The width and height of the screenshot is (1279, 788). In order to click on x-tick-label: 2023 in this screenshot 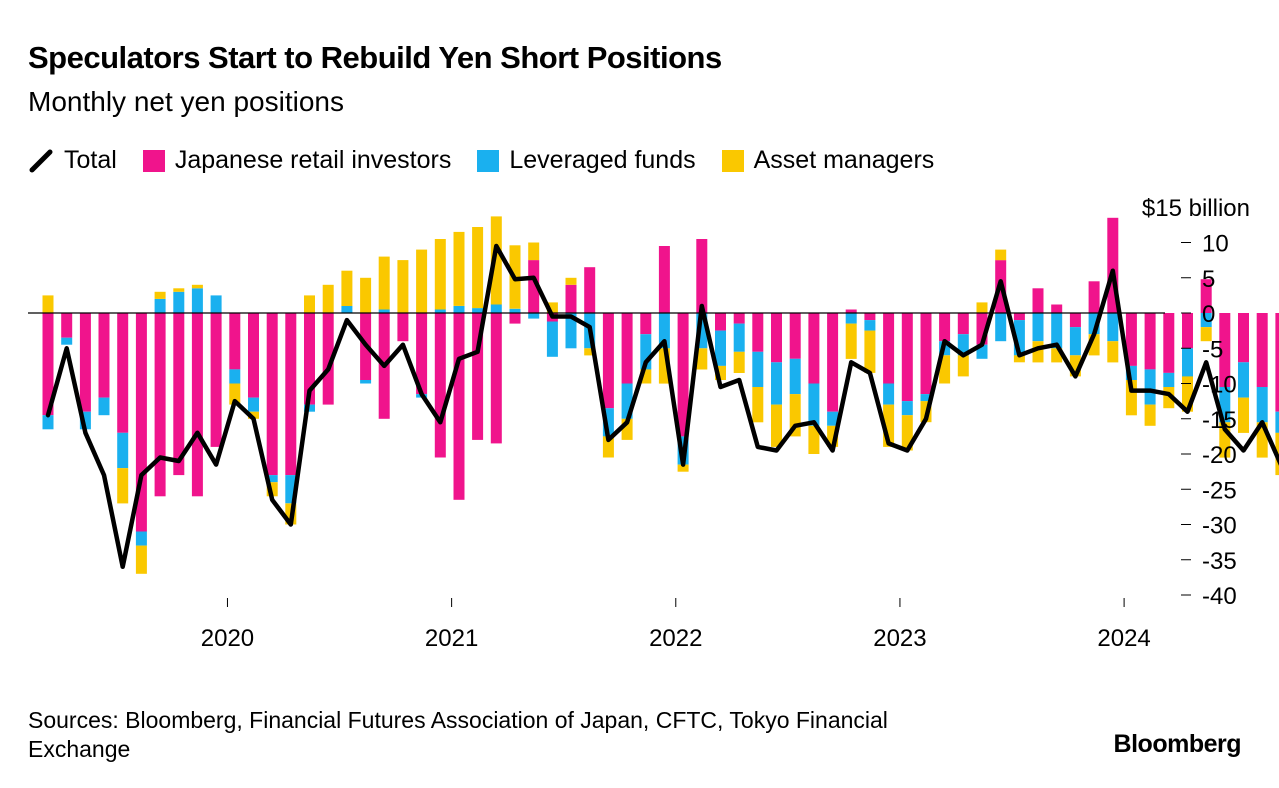, I will do `click(899, 638)`.